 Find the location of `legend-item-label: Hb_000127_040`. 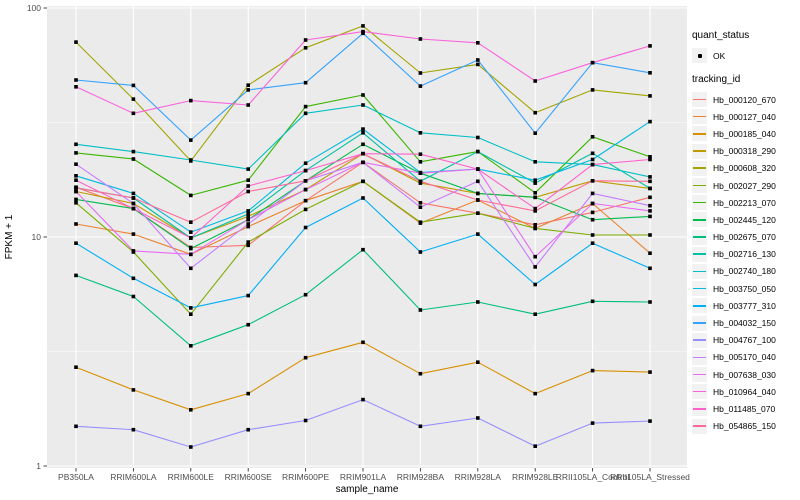

legend-item-label: Hb_000127_040 is located at coordinates (744, 116).